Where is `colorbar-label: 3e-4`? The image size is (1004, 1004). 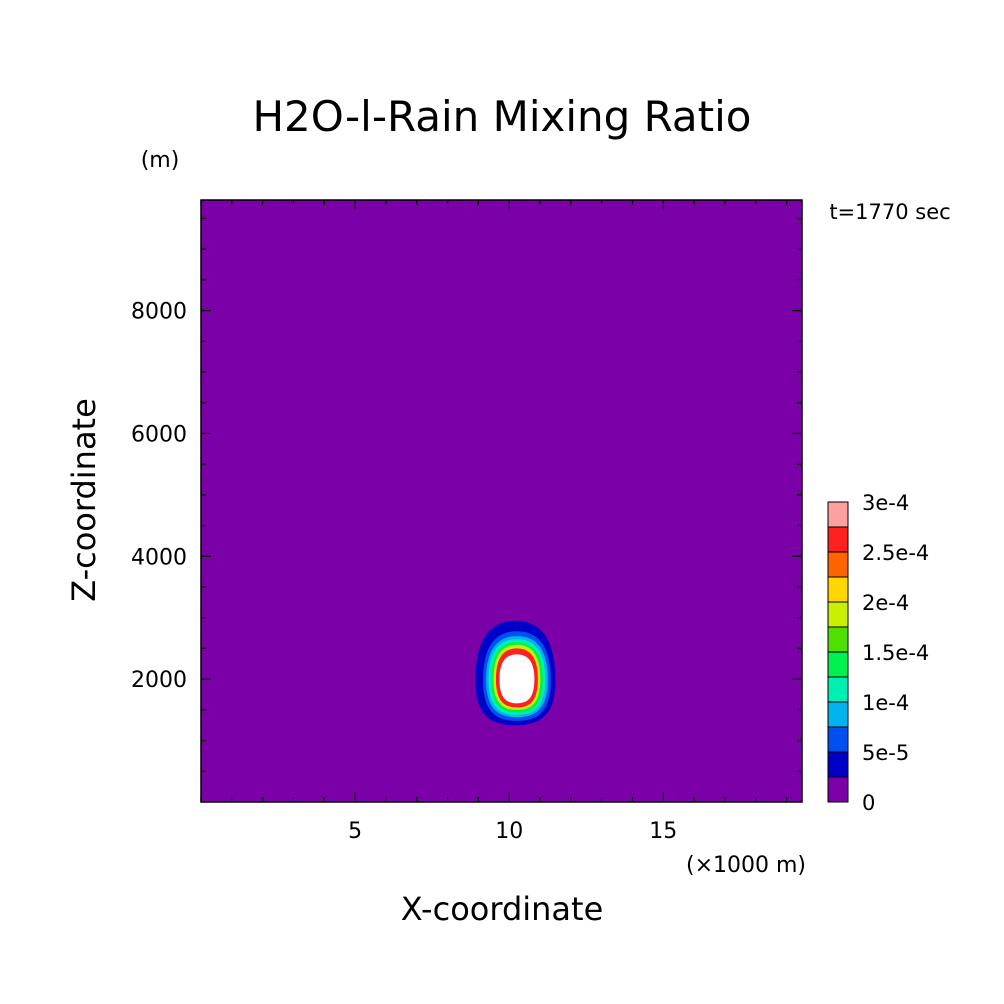
colorbar-label: 3e-4 is located at coordinates (885, 503).